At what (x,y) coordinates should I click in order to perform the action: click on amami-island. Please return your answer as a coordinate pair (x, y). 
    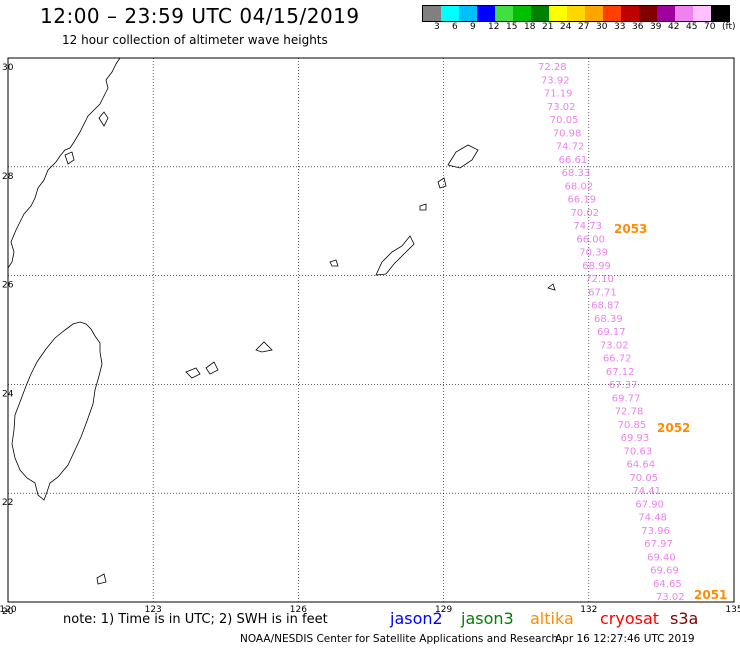
    Looking at the image, I should click on (463, 156).